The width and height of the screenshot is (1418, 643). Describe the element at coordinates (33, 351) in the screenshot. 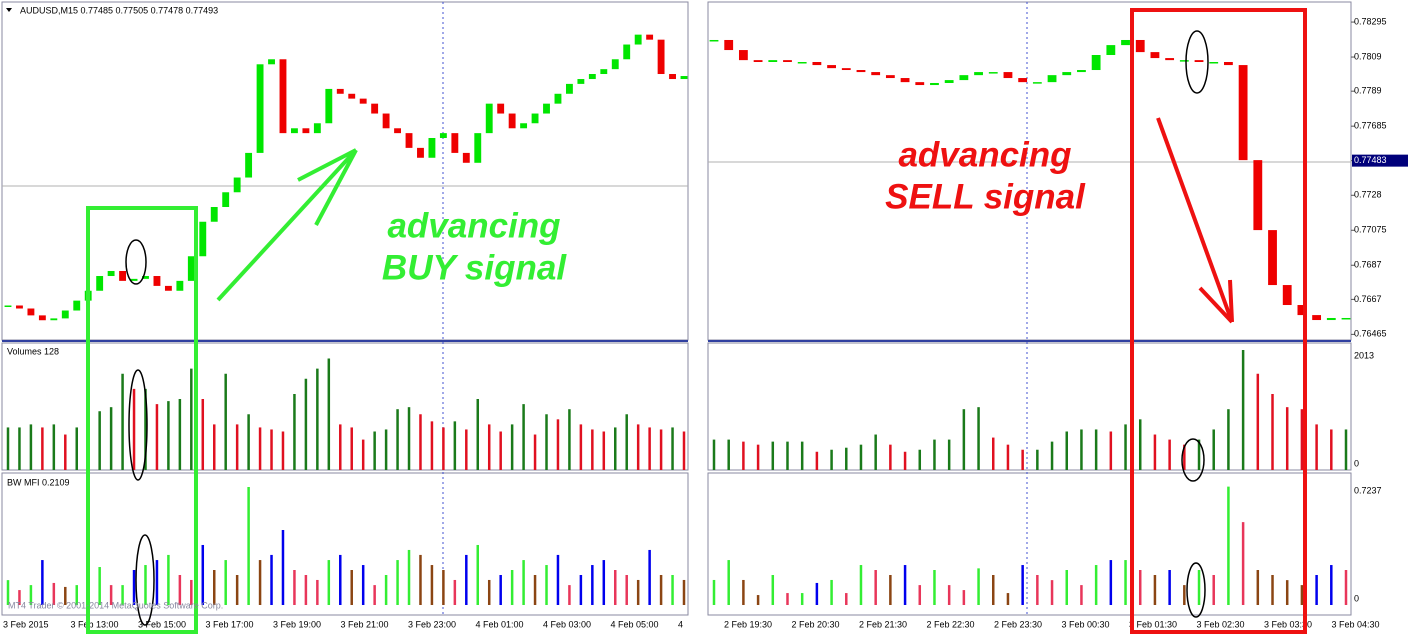

I see `indicator-label: Volumes 128` at that location.